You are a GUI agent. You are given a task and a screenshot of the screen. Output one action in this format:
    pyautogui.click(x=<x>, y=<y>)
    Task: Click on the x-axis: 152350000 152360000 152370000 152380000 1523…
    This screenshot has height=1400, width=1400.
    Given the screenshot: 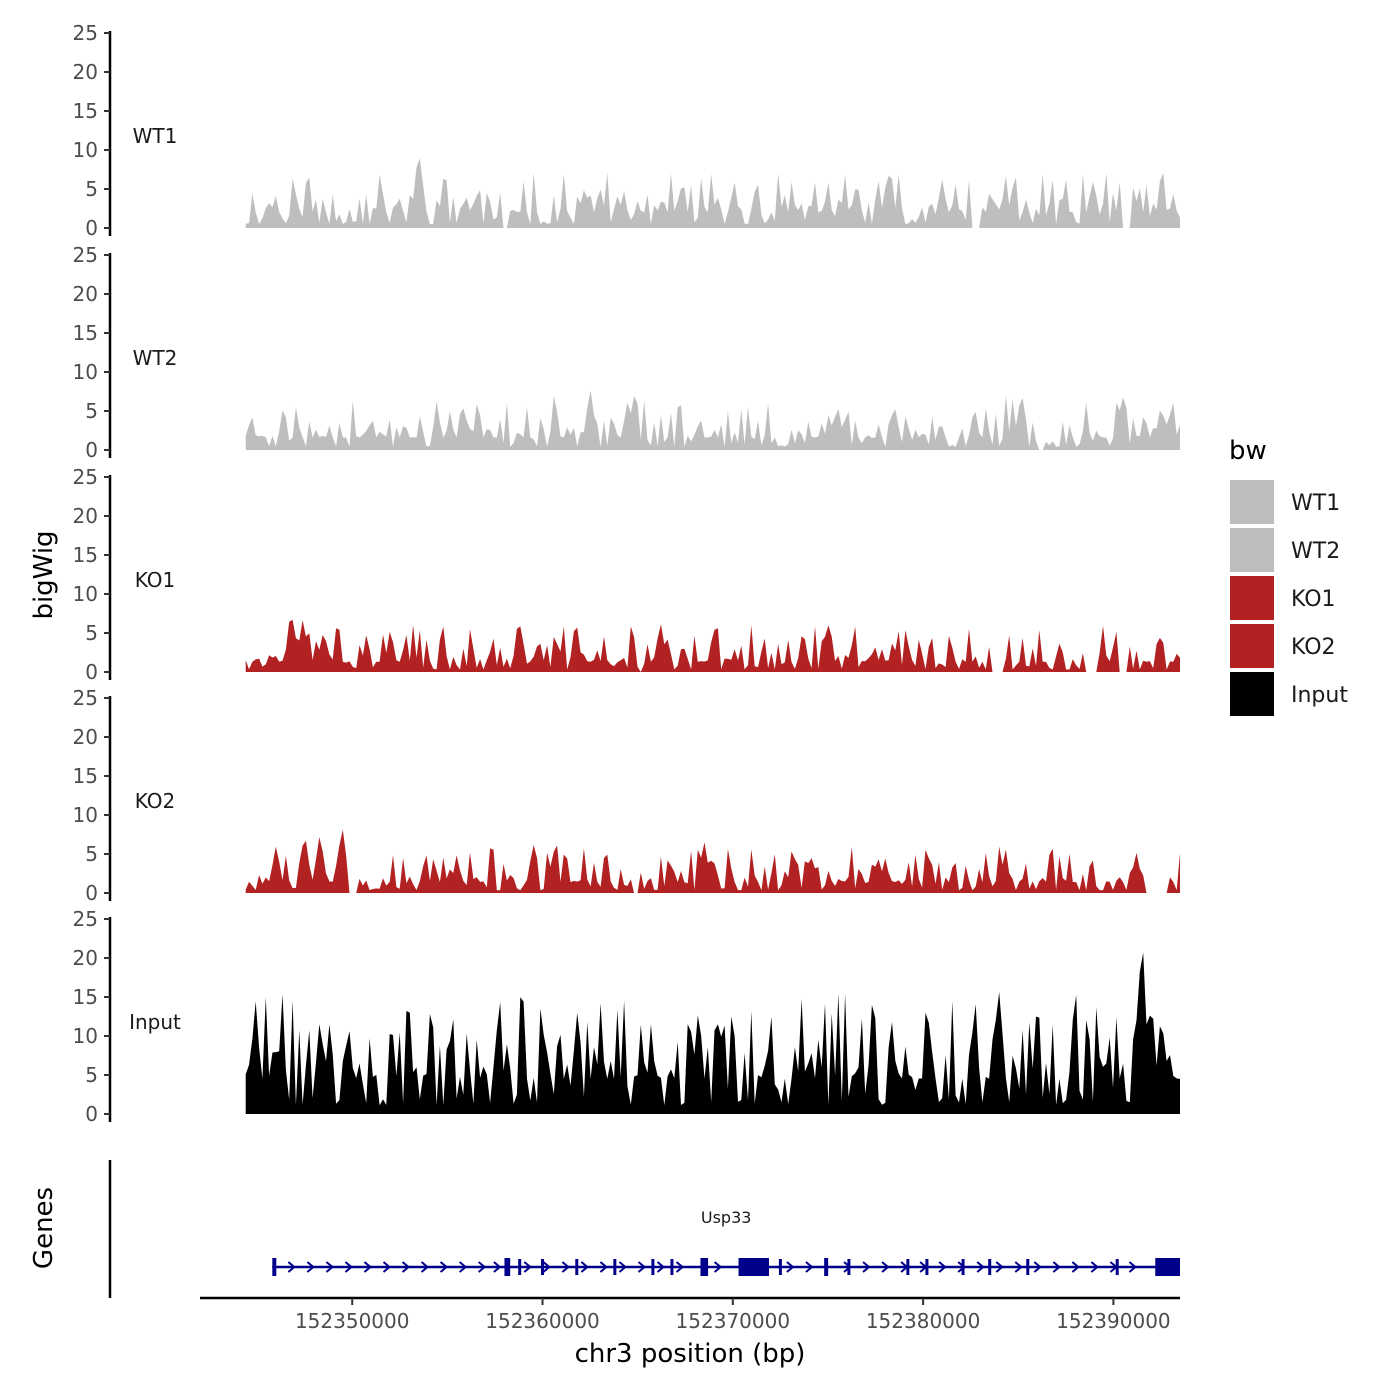 What is the action you would take?
    pyautogui.click(x=690, y=1314)
    